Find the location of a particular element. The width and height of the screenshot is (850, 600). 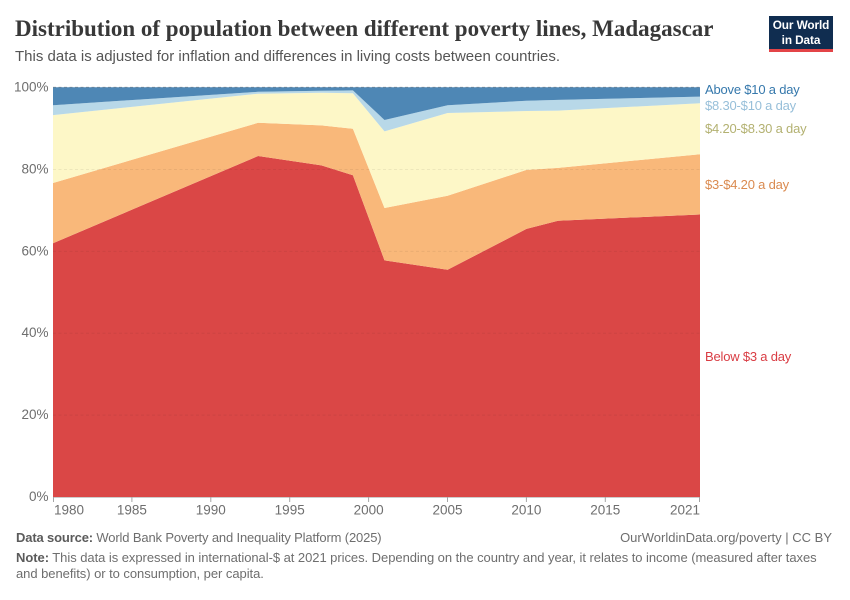

svg-text: 1980 is located at coordinates (69, 510).